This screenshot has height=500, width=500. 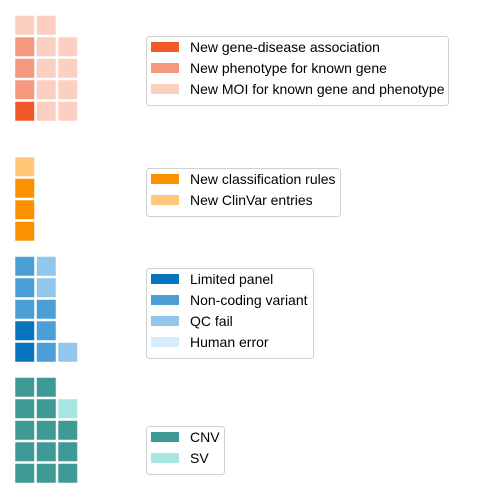 I want to click on legend-label: QC fail, so click(x=211, y=321).